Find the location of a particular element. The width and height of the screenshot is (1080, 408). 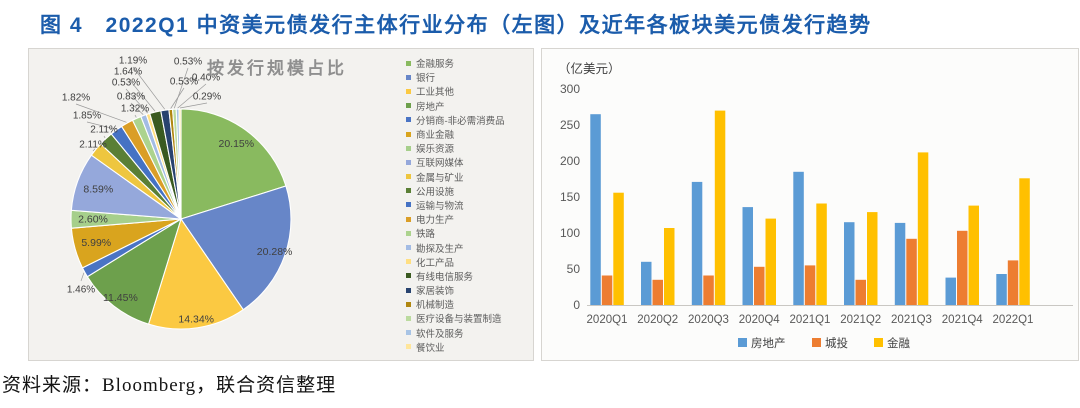

x-category-label: 2020Q3 is located at coordinates (708, 320).